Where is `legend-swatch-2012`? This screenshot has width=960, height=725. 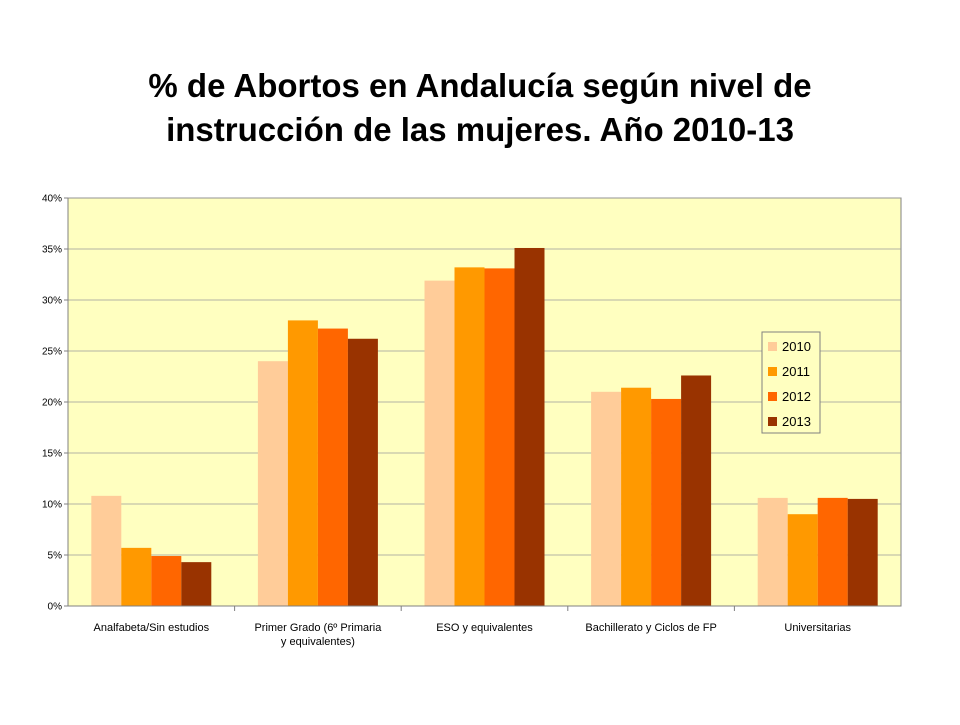
legend-swatch-2012 is located at coordinates (772, 396).